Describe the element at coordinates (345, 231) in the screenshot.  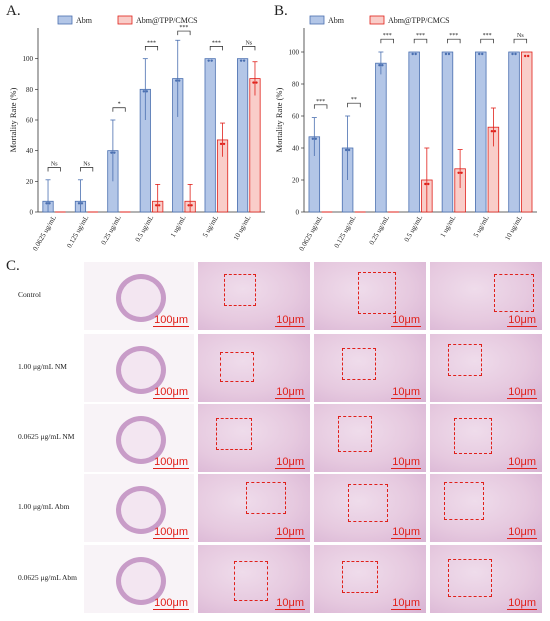
I see `x-tick-label: 0.125 ug/mL` at that location.